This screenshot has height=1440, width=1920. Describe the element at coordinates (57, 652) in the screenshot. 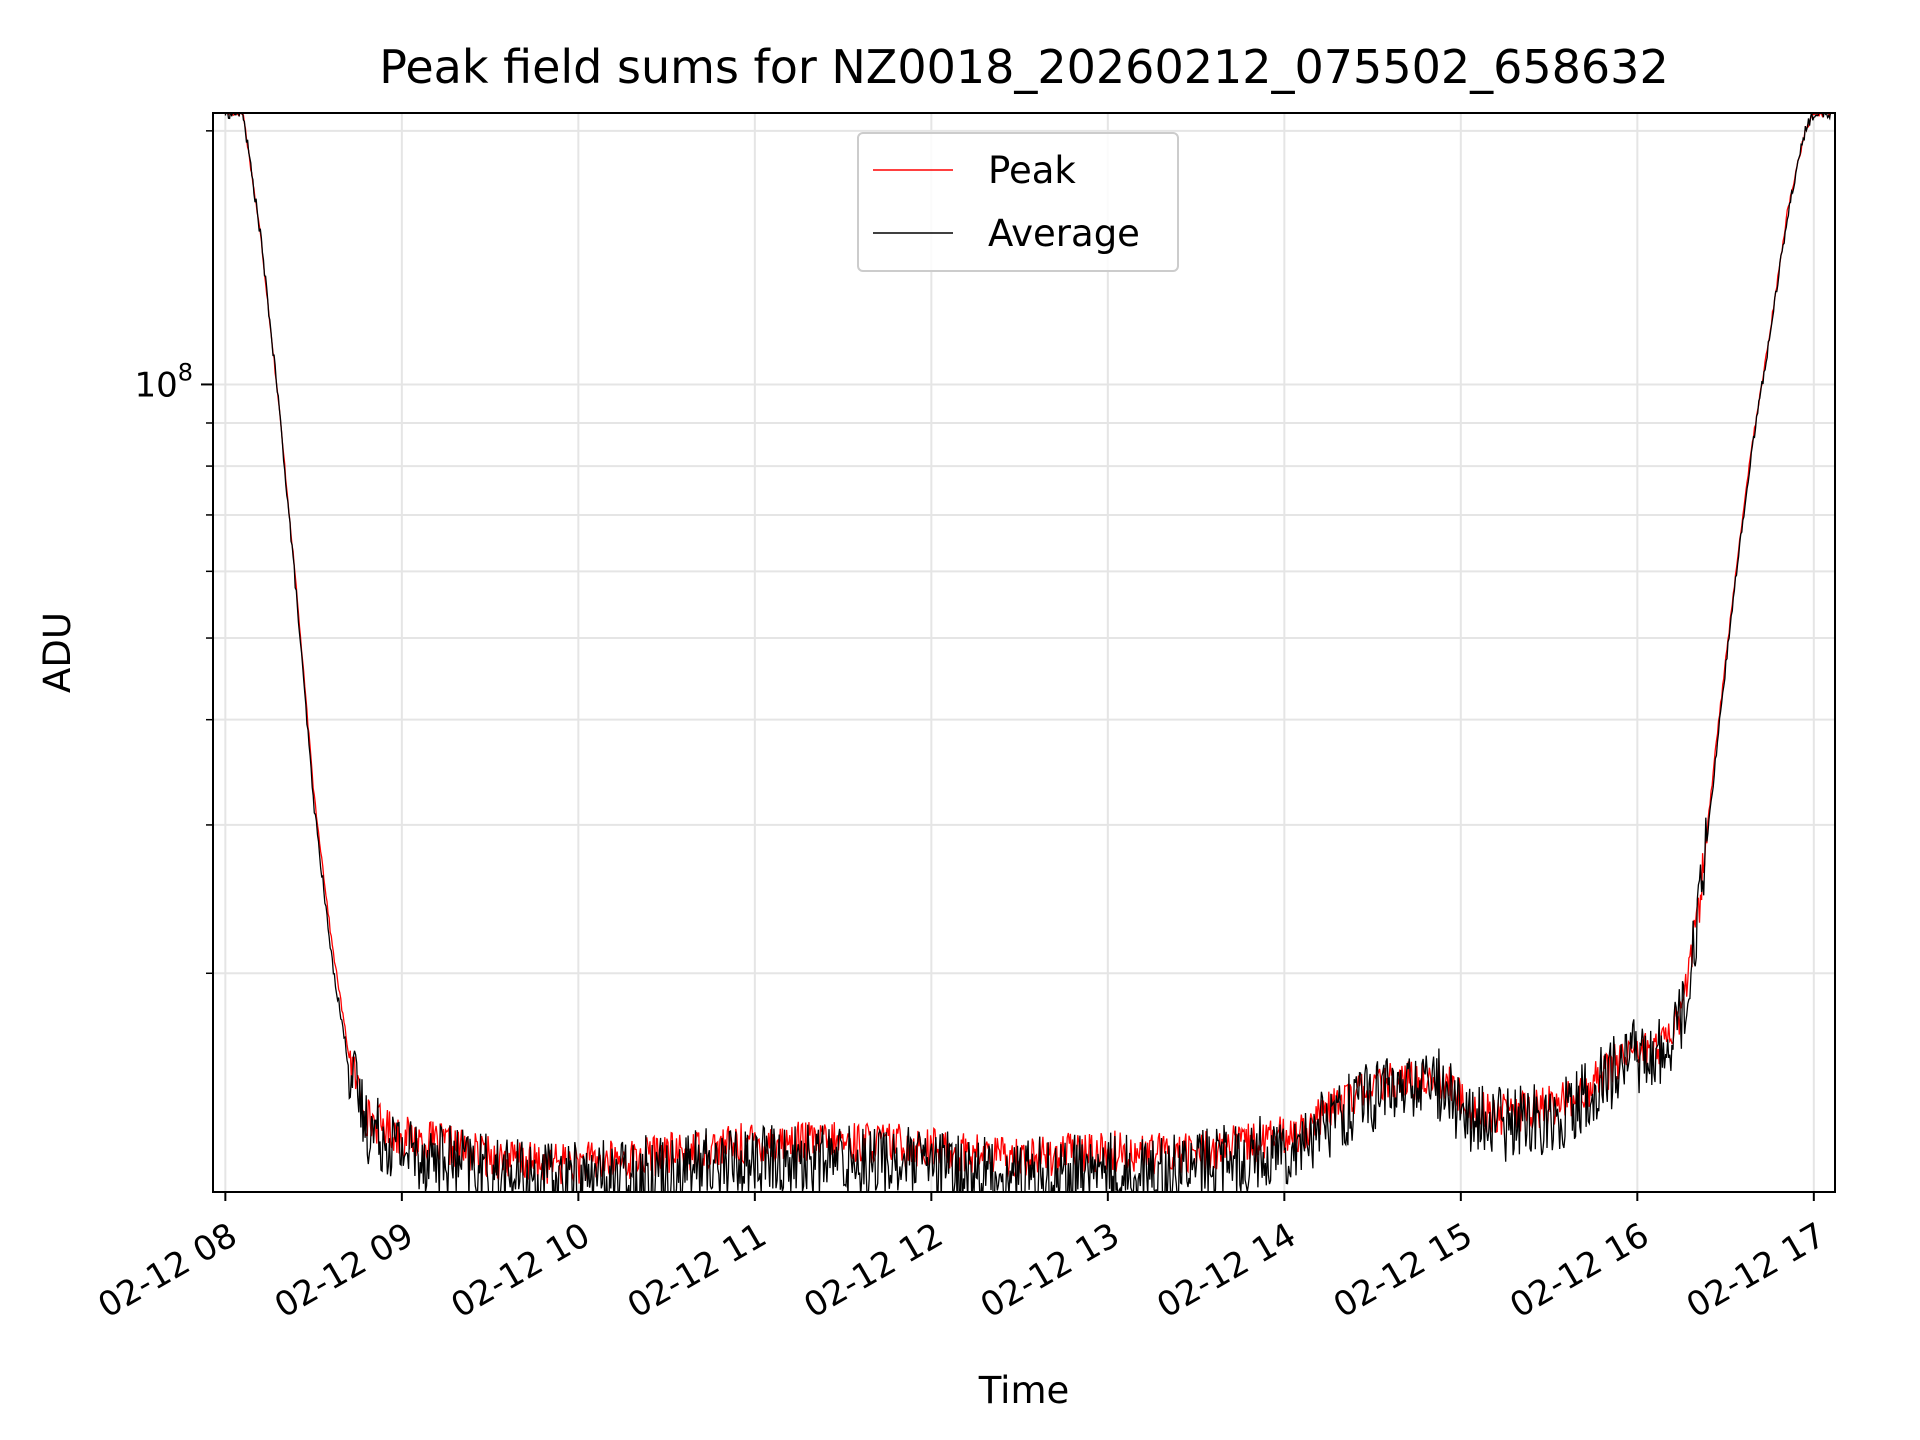

I see `y-axis-label: ADU` at that location.